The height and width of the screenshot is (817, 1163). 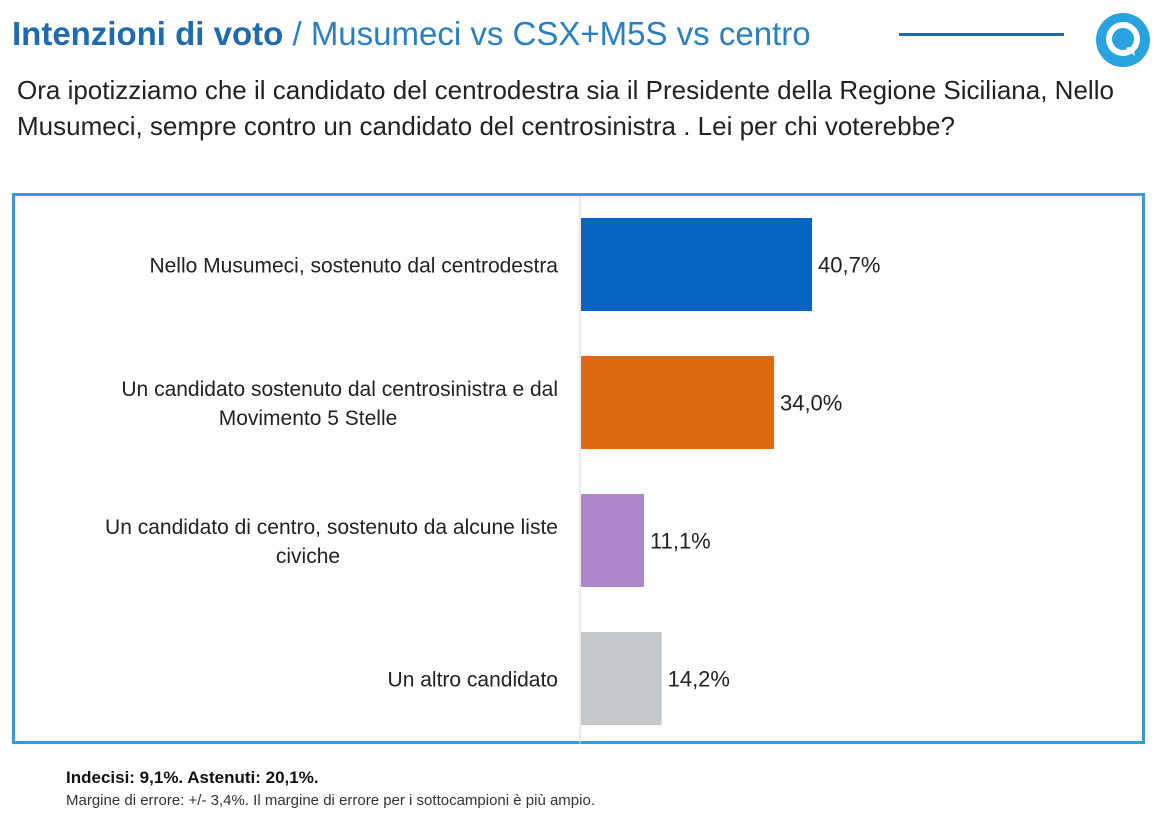 What do you see at coordinates (849, 265) in the screenshot?
I see `value-label-1: 40,7%` at bounding box center [849, 265].